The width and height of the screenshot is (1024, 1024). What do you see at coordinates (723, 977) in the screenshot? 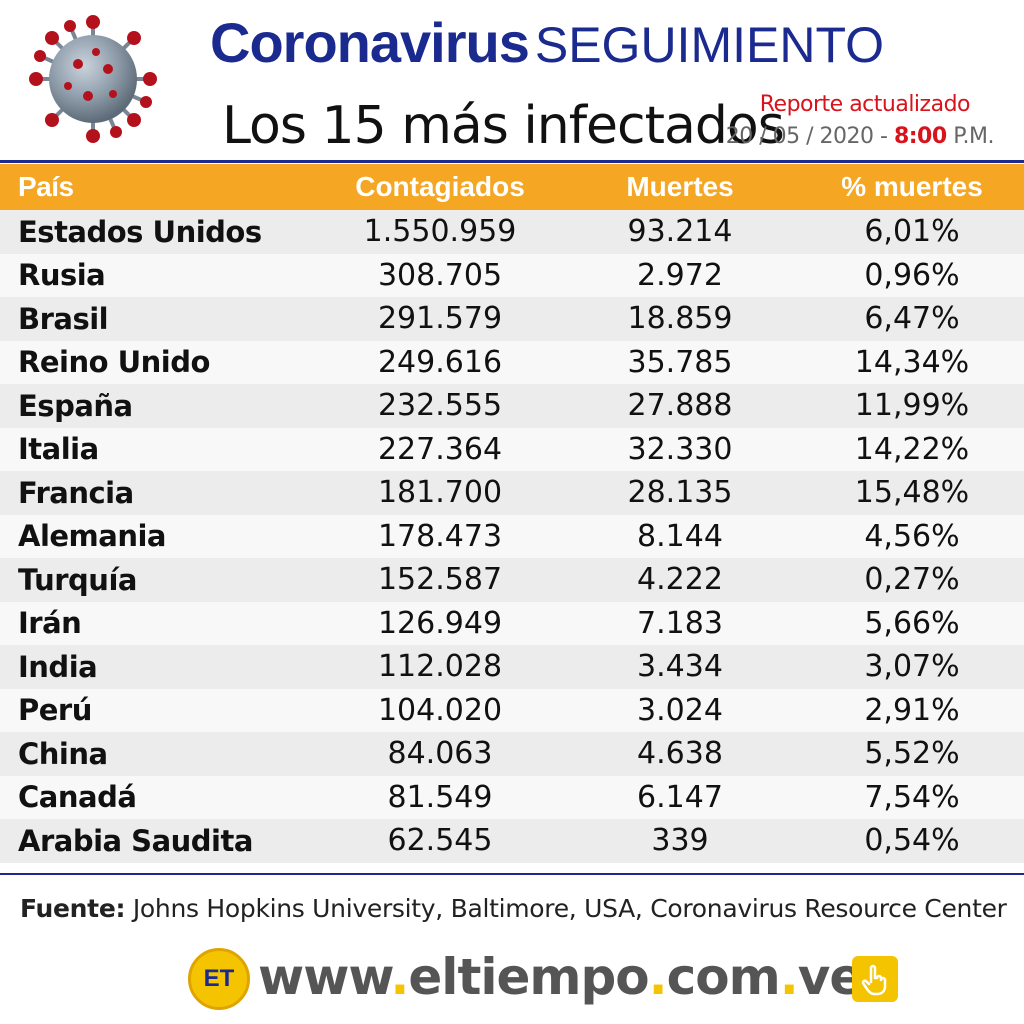
I see `url-part: com` at bounding box center [723, 977].